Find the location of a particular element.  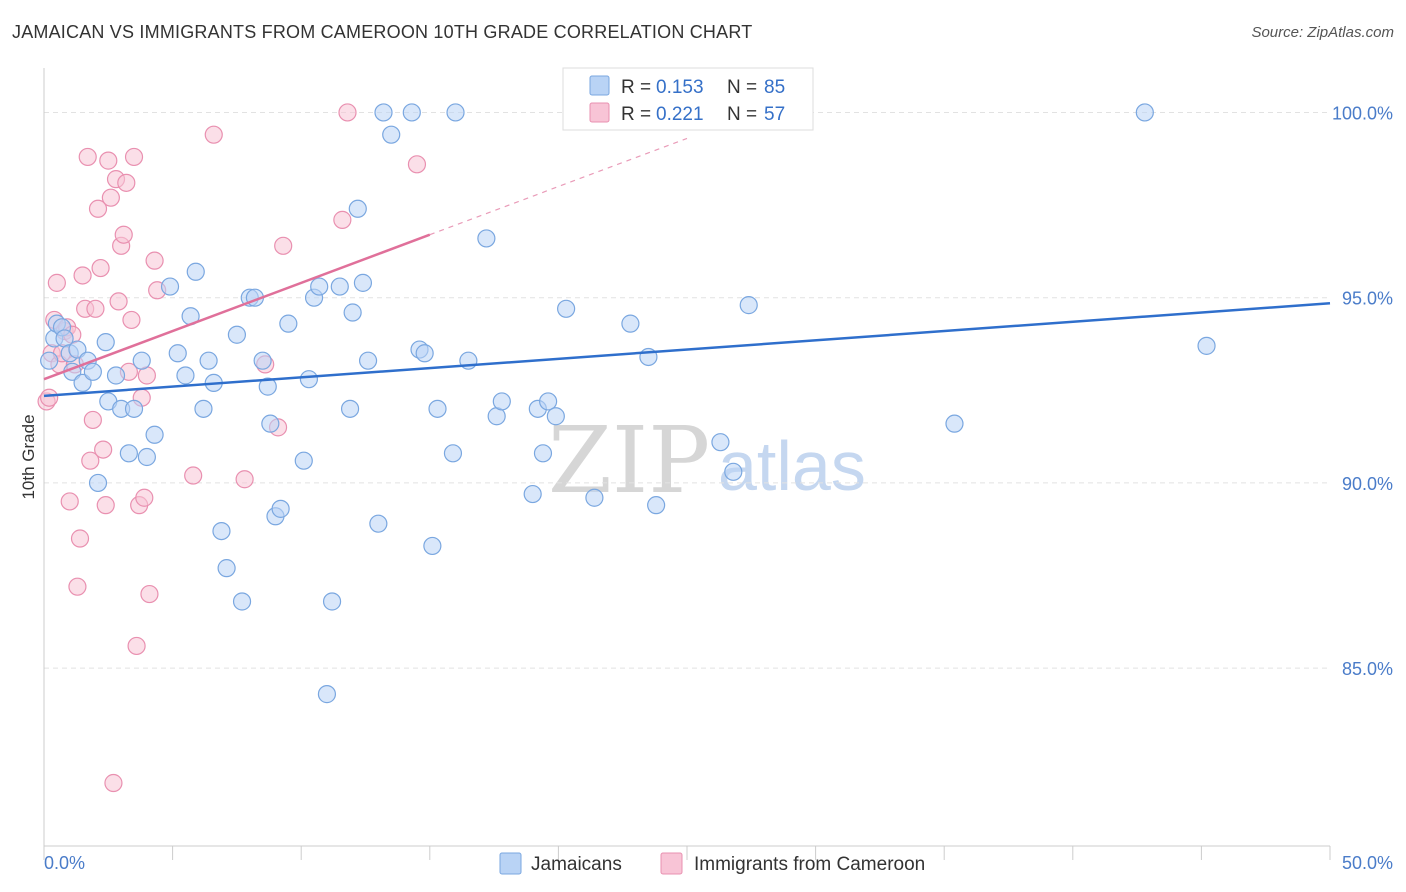

legend-swatch-cameroon is located at coordinates (599, 112).